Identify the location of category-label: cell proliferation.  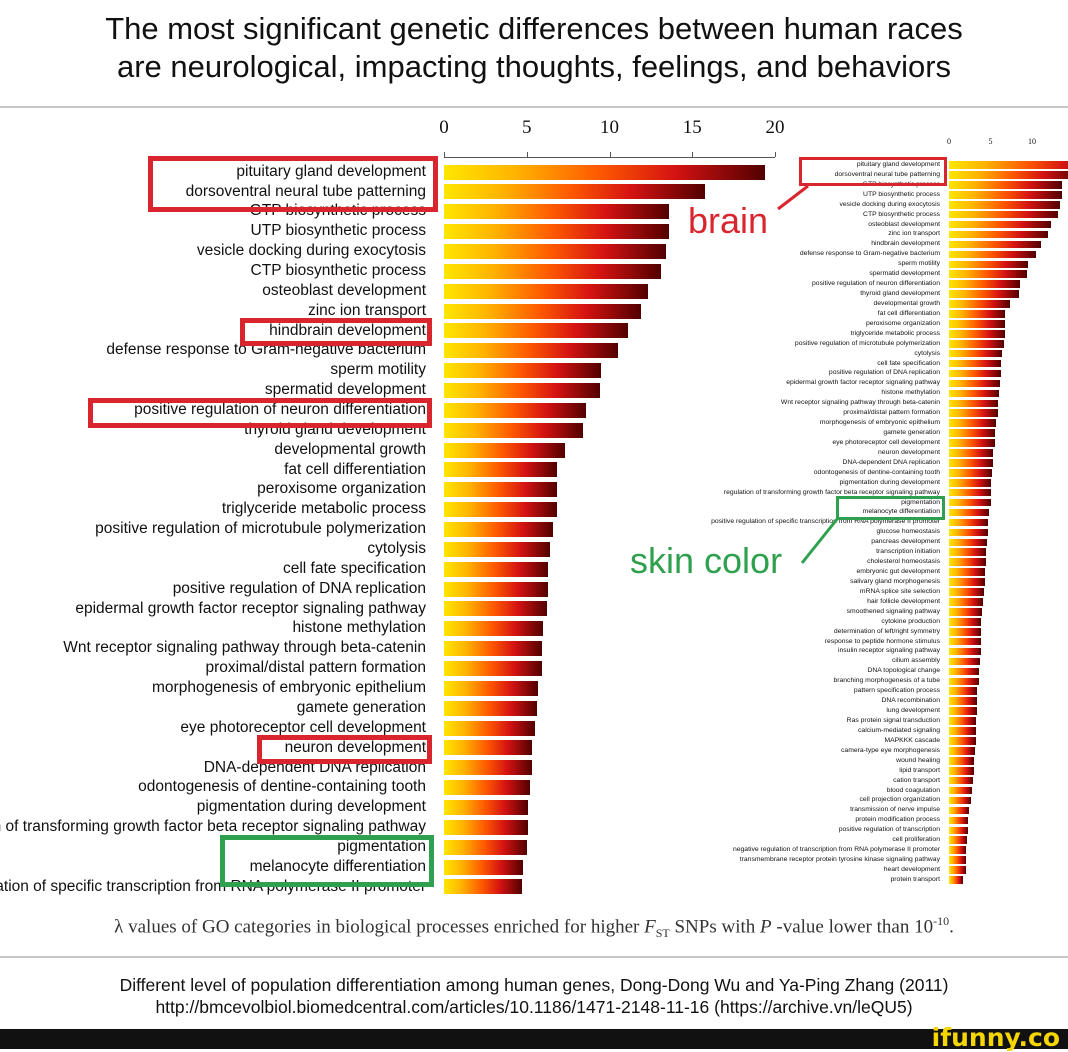
(916, 840).